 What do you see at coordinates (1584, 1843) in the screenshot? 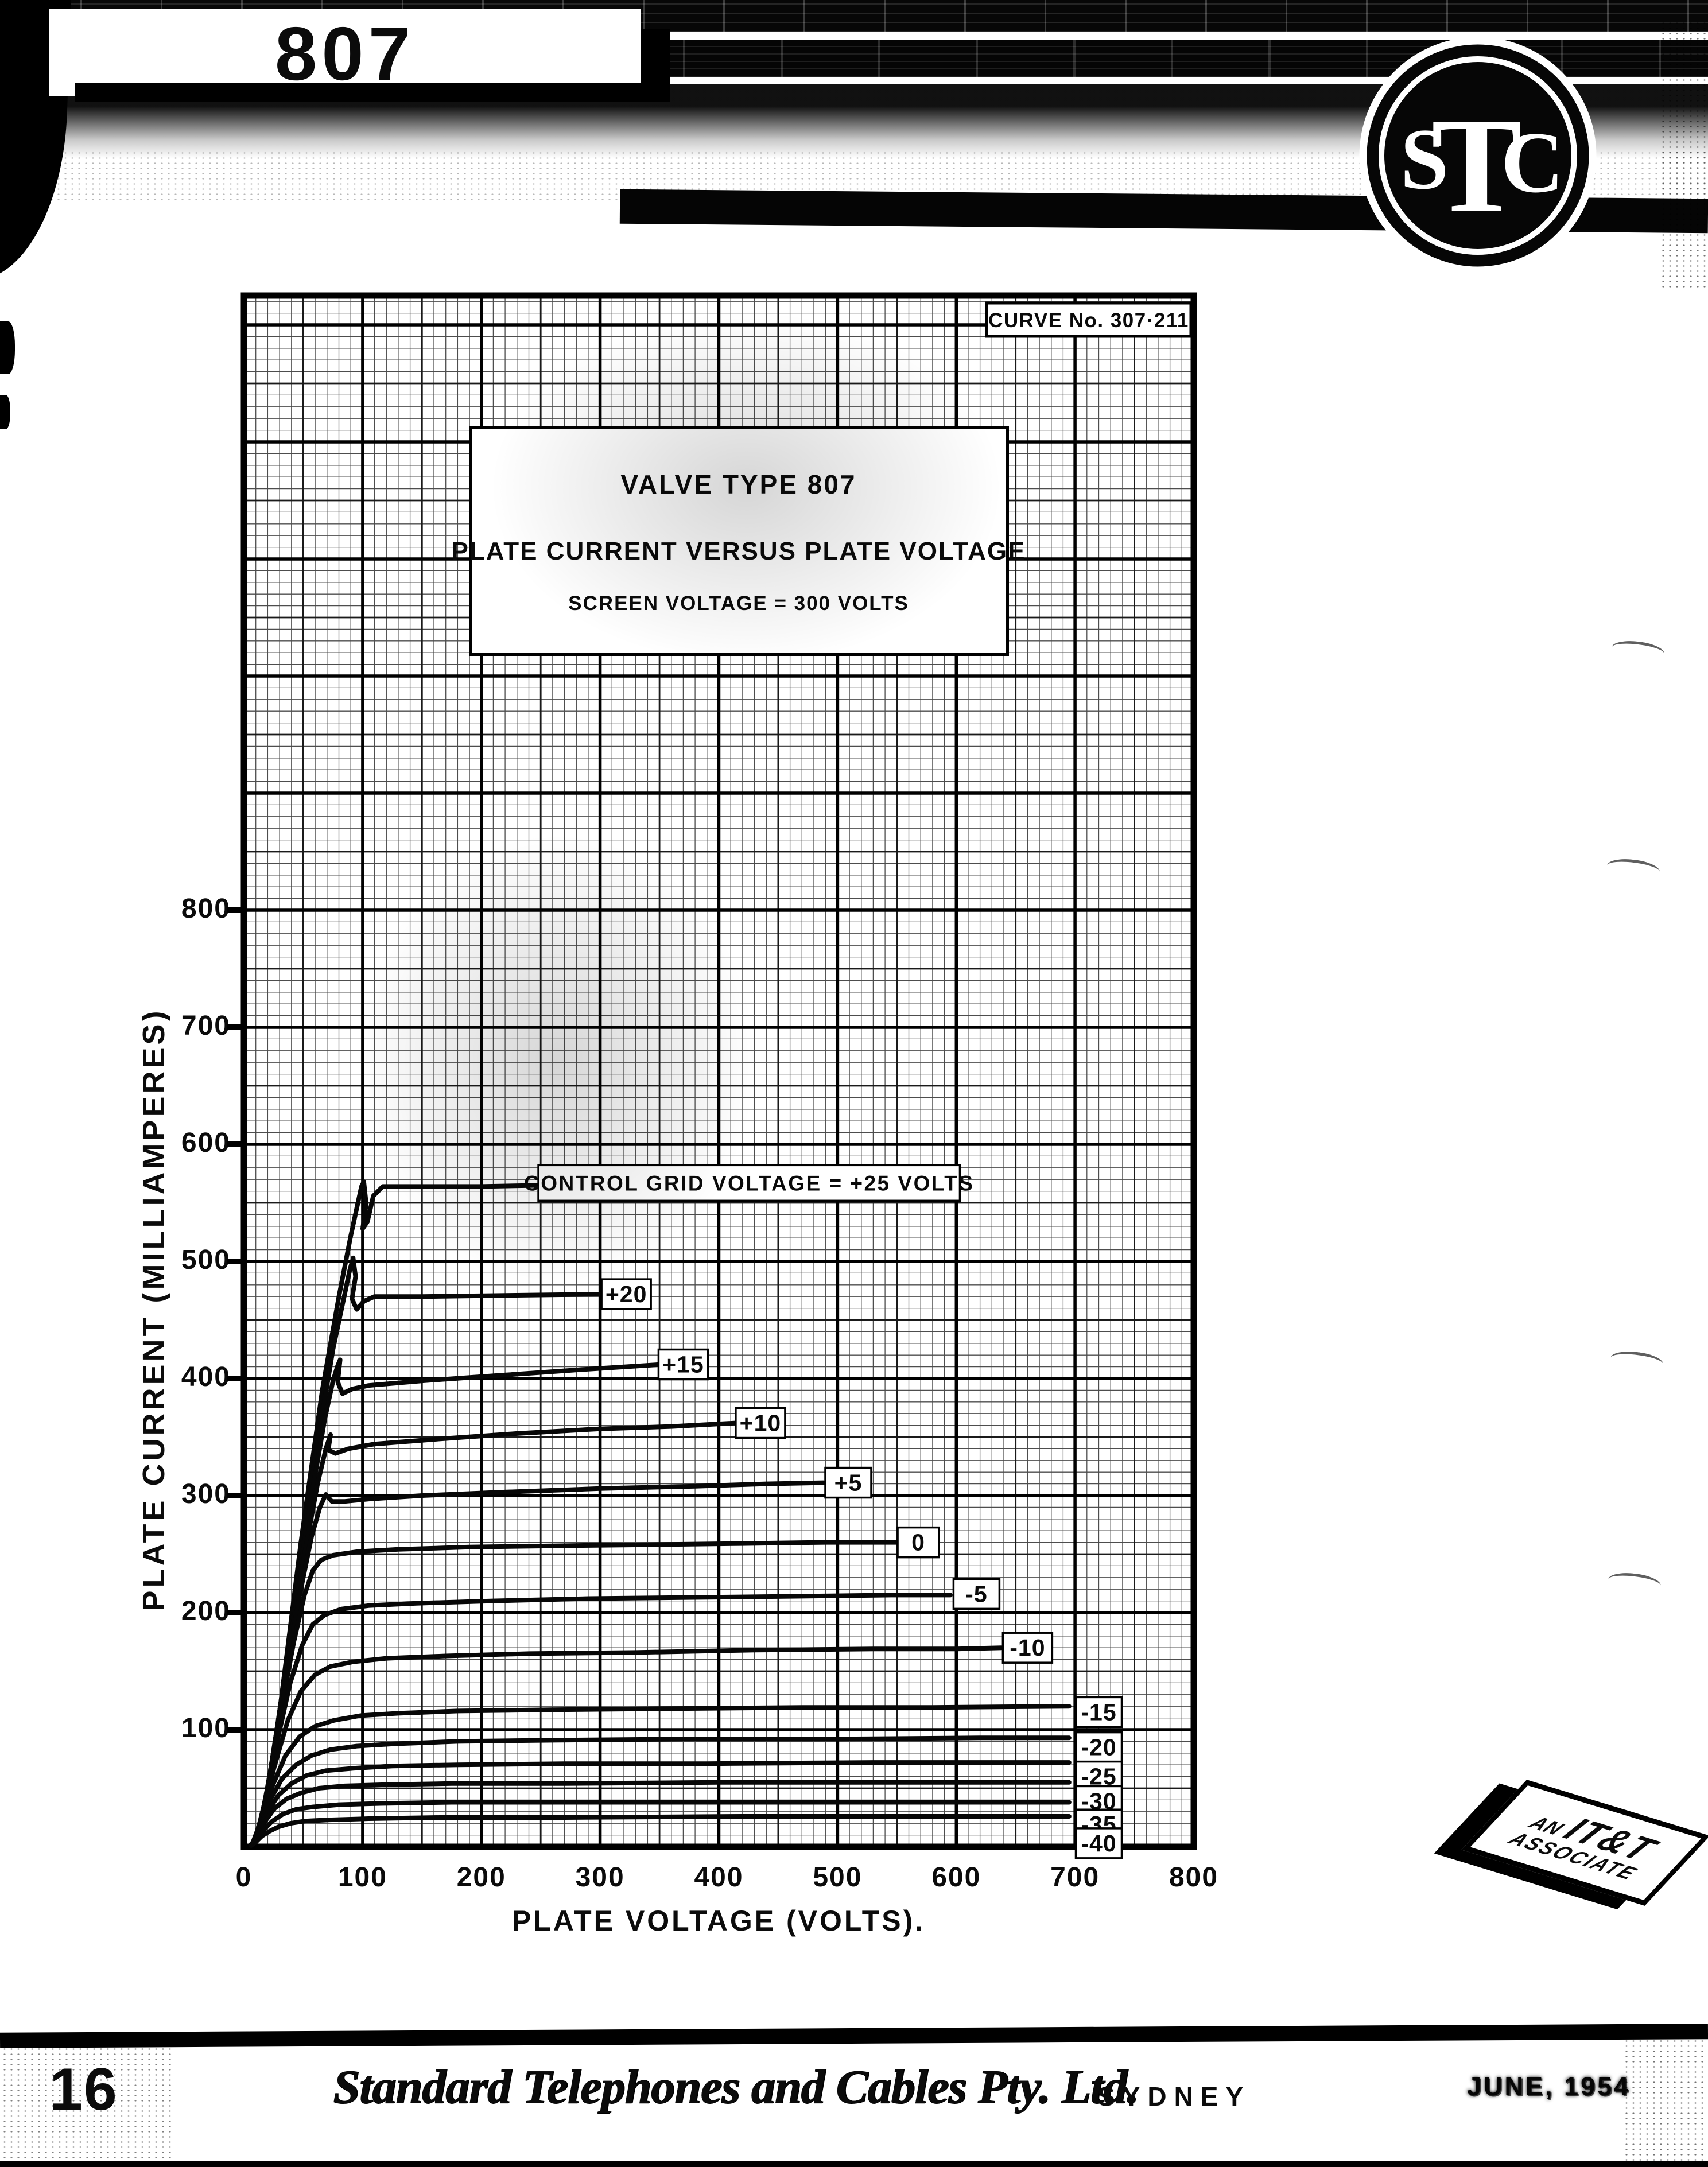
I see `itt-associate-badge: AN IT&T ASSOCIATE` at bounding box center [1584, 1843].